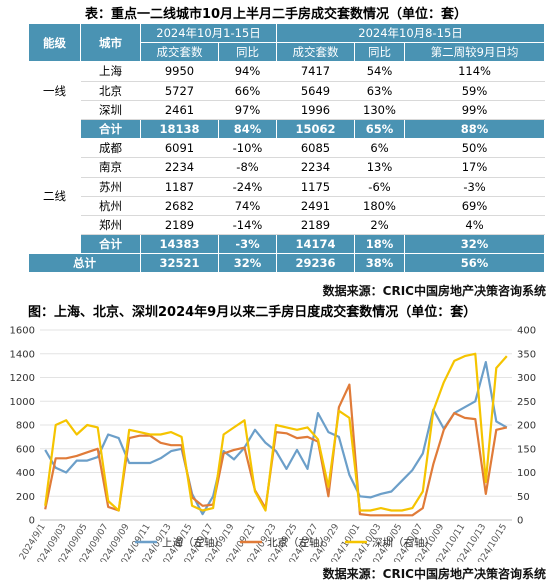 The width and height of the screenshot is (552, 584). Describe the element at coordinates (110, 42) in the screenshot. I see `header-city: 城市` at that location.